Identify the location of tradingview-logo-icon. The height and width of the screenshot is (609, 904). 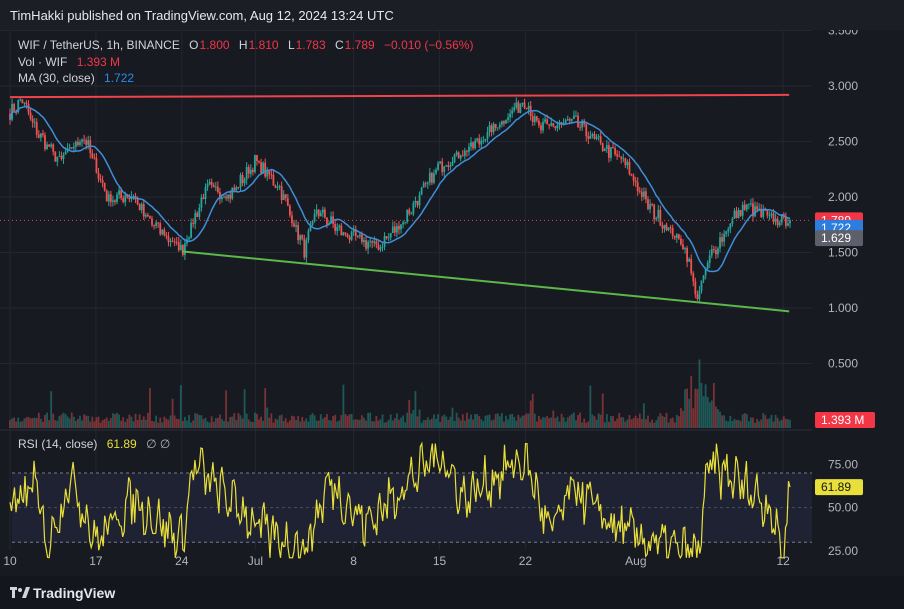
(20, 593).